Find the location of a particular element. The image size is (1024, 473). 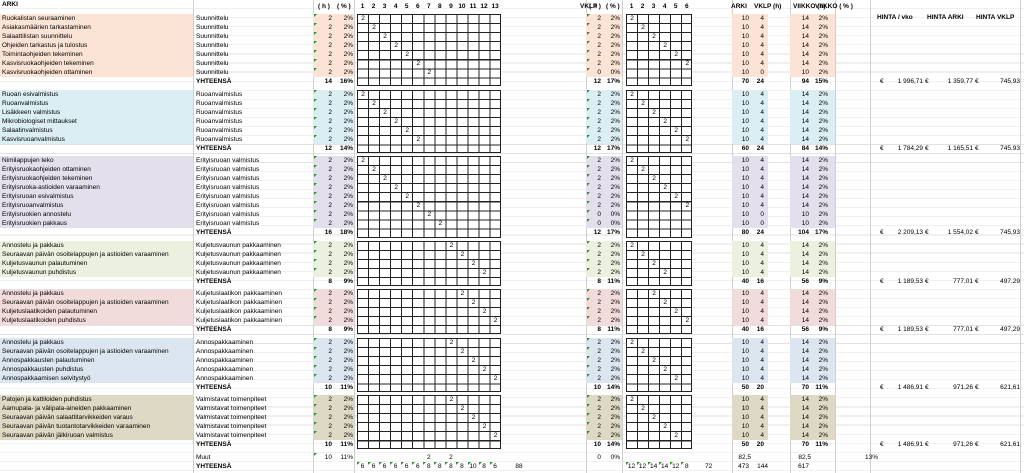

task-name: Erityisruokien pakkaus is located at coordinates (35, 224).